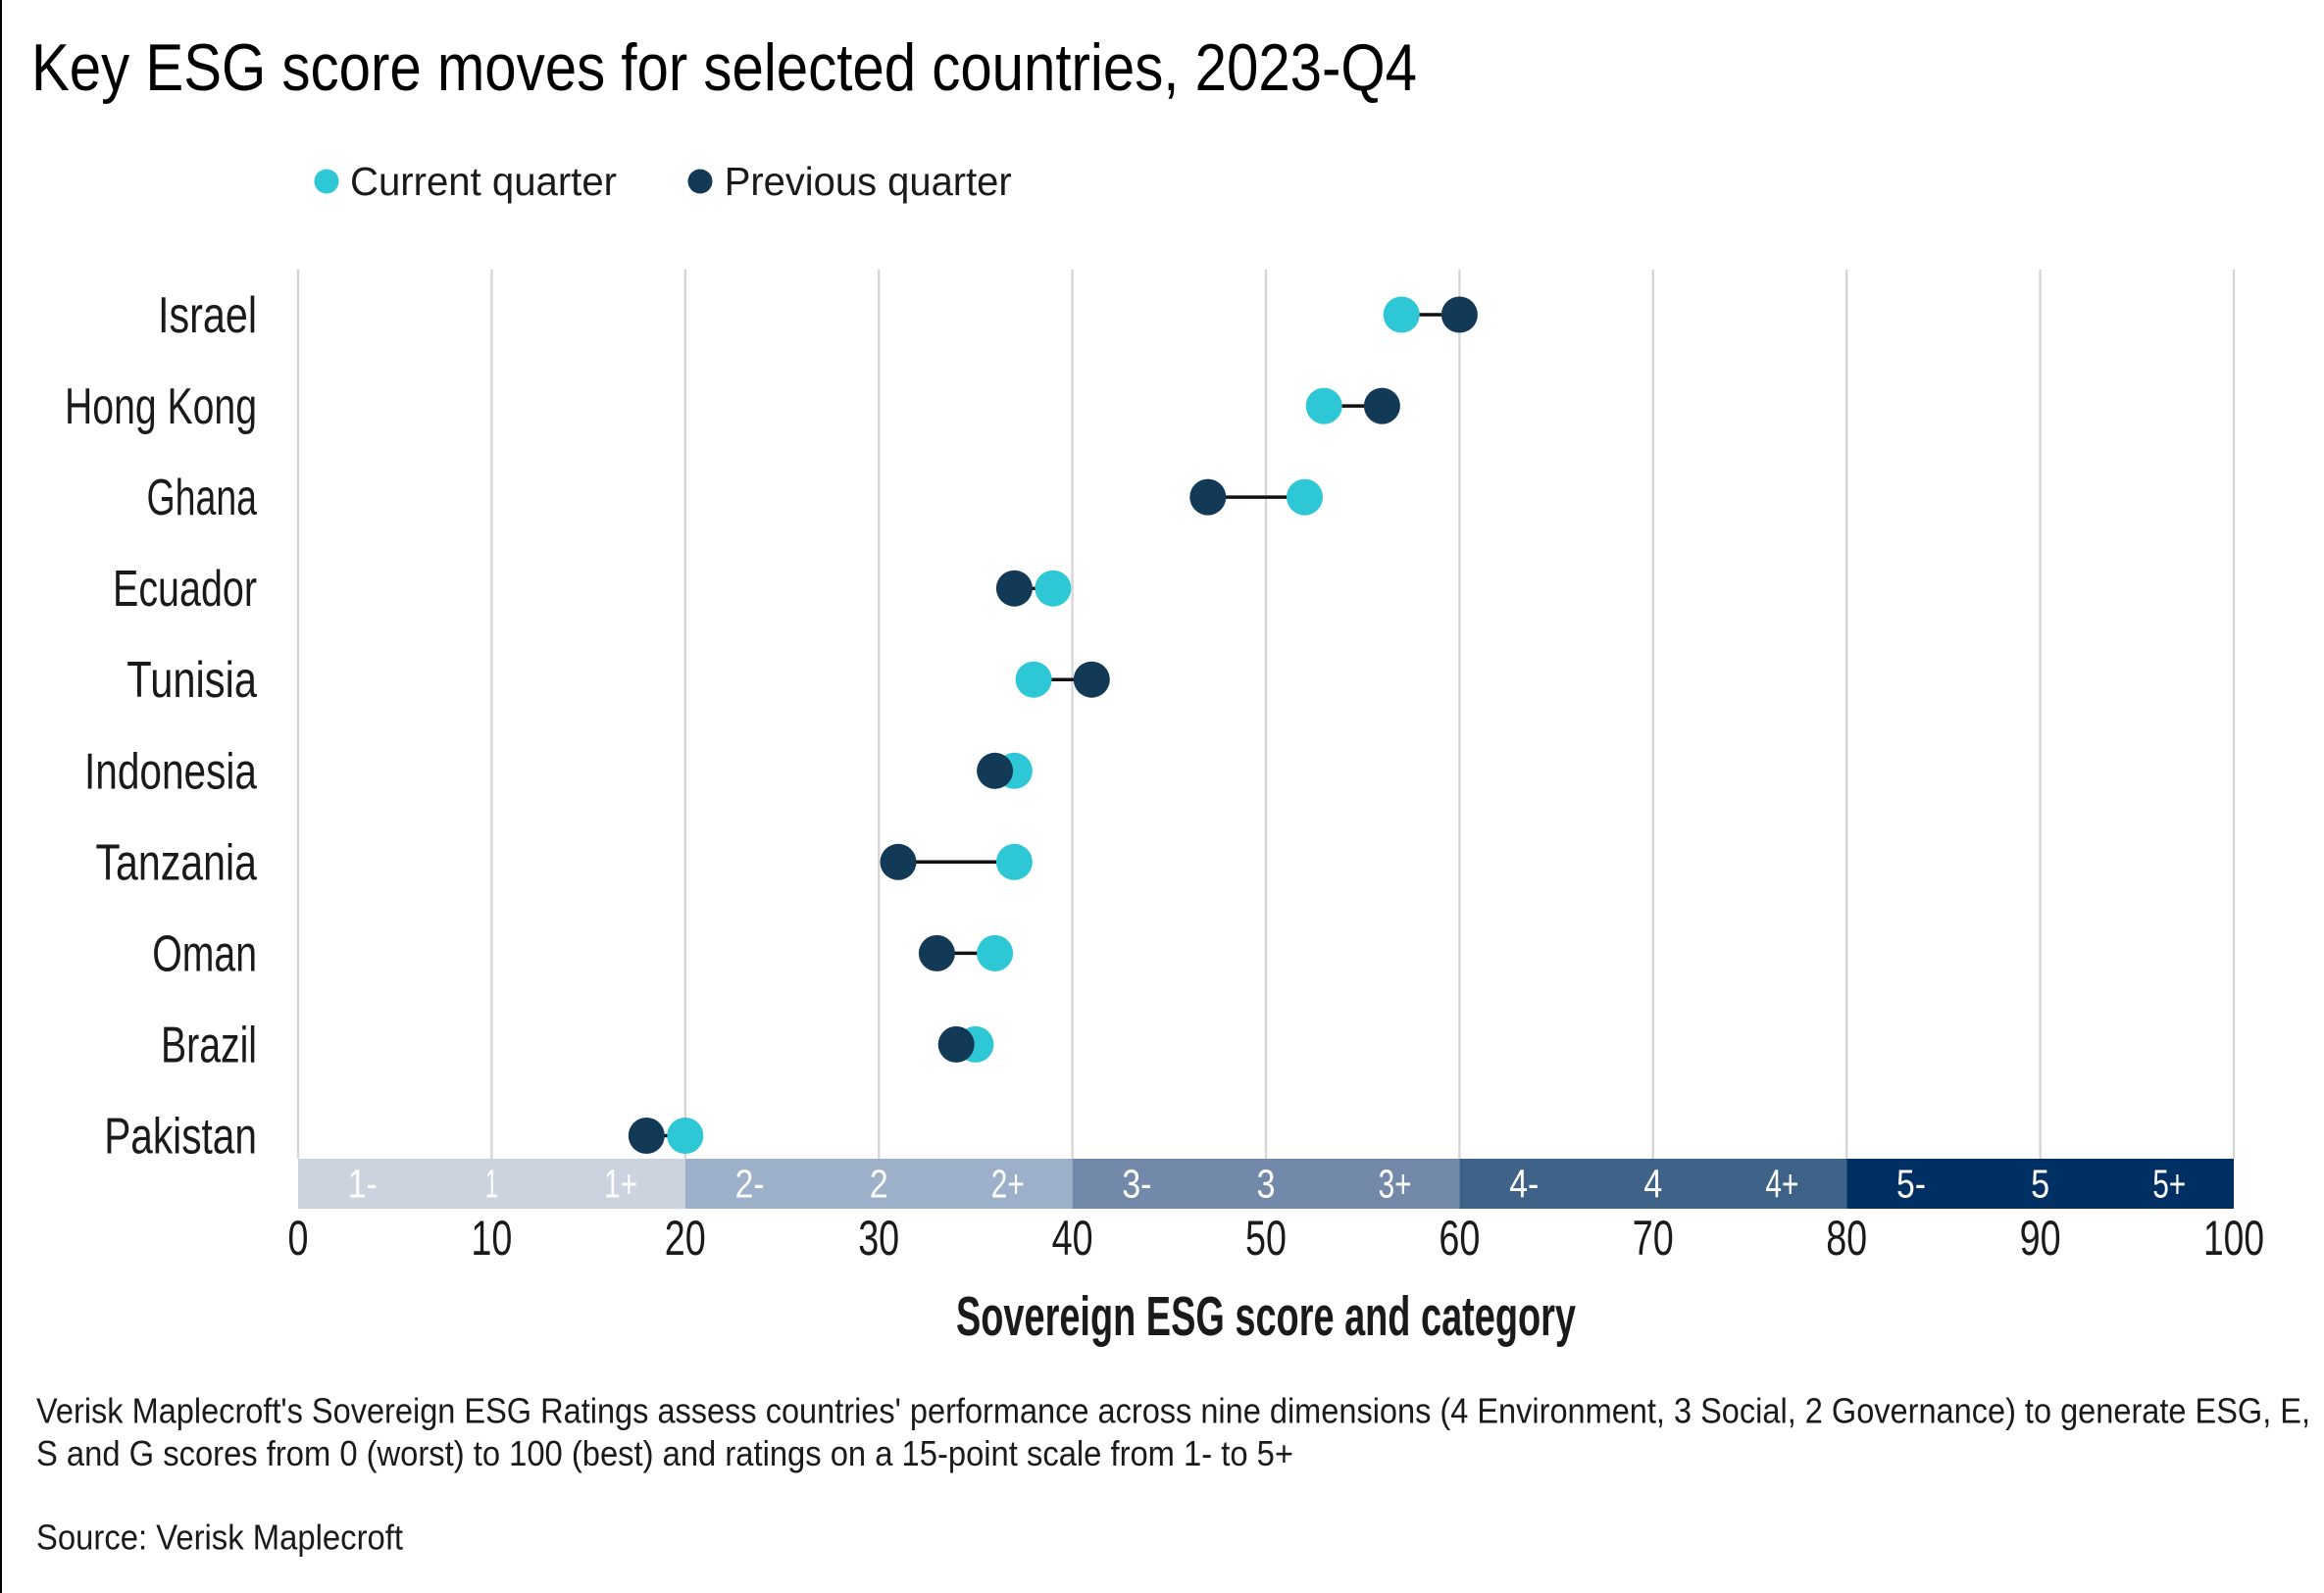 This screenshot has height=1593, width=2324. Describe the element at coordinates (1136, 1184) in the screenshot. I see `svg-text: 3-` at that location.